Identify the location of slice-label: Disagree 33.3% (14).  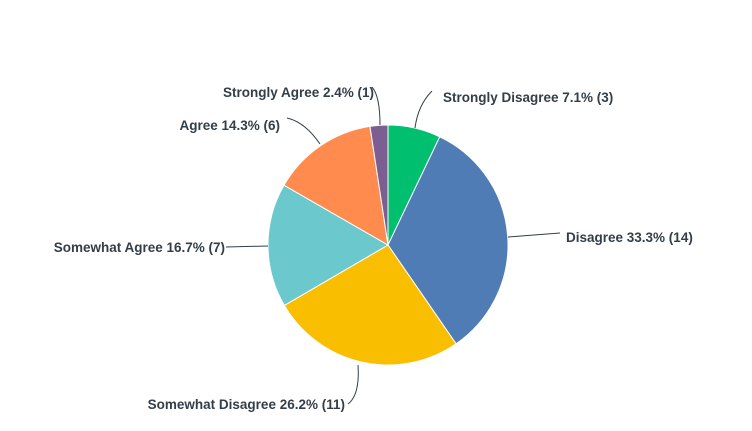
(629, 237).